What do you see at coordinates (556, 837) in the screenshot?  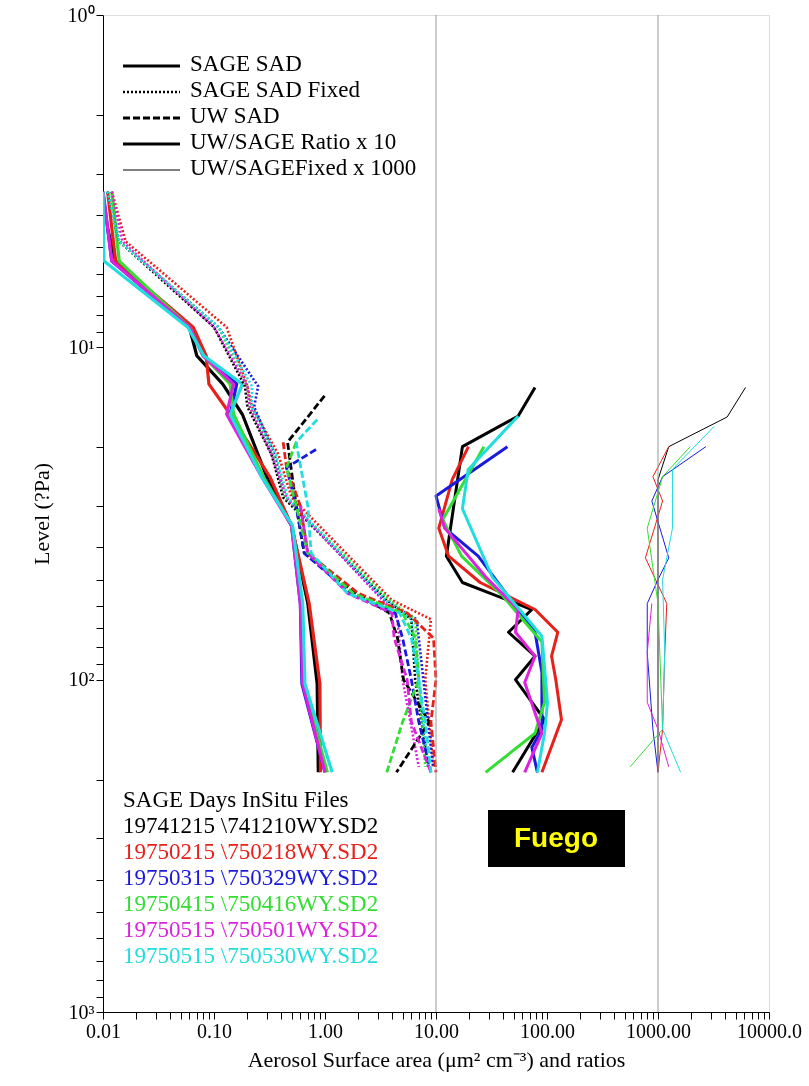 I see `annotation: Fuego` at bounding box center [556, 837].